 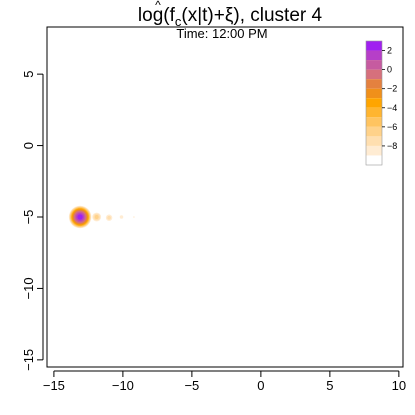 What do you see at coordinates (392, 89) in the screenshot?
I see `colorbar-tick-label: −2` at bounding box center [392, 89].